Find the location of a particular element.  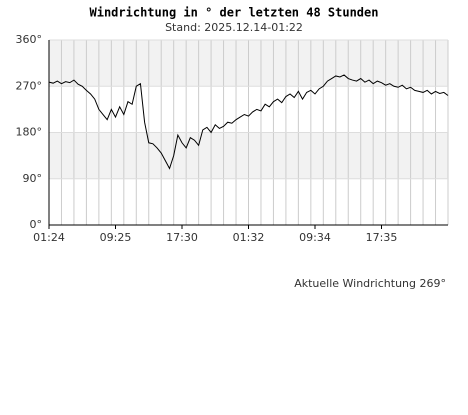

x-tick-label: 01:24 is located at coordinates (49, 237).